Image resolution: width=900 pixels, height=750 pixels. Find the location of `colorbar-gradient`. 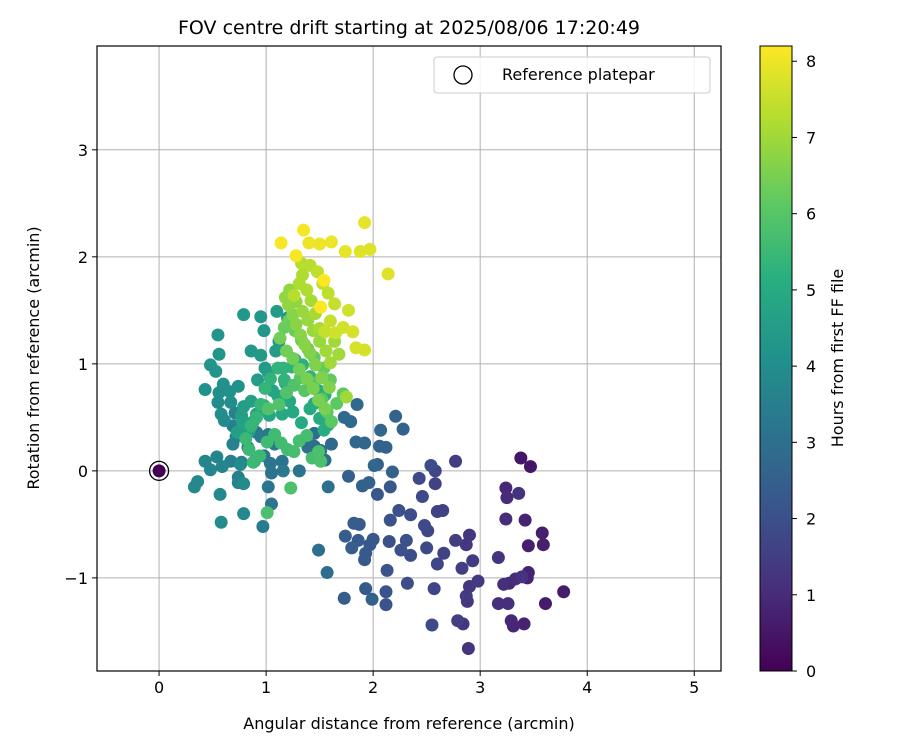

colorbar-gradient is located at coordinates (776, 358).